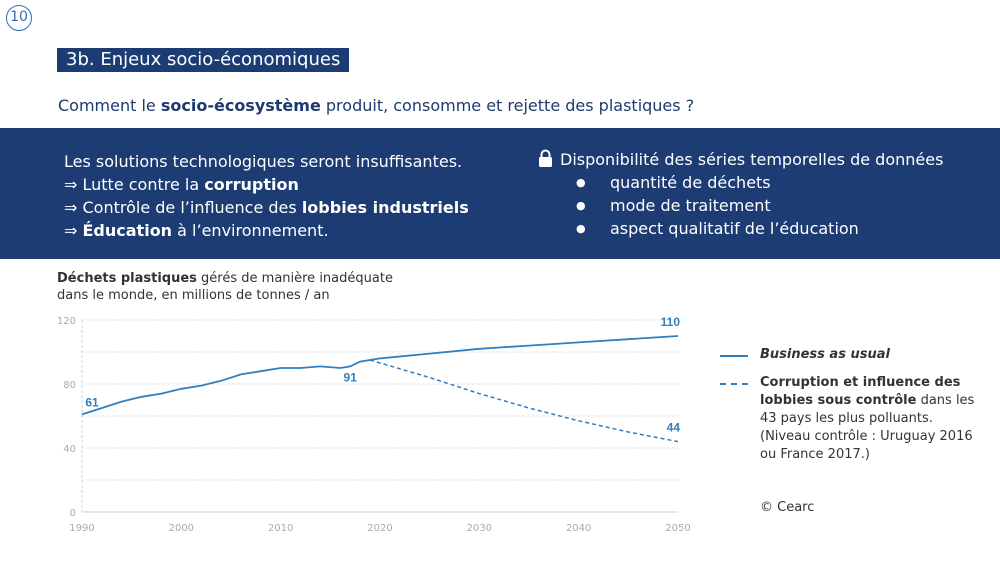  I want to click on lock-icon, so click(545, 158).